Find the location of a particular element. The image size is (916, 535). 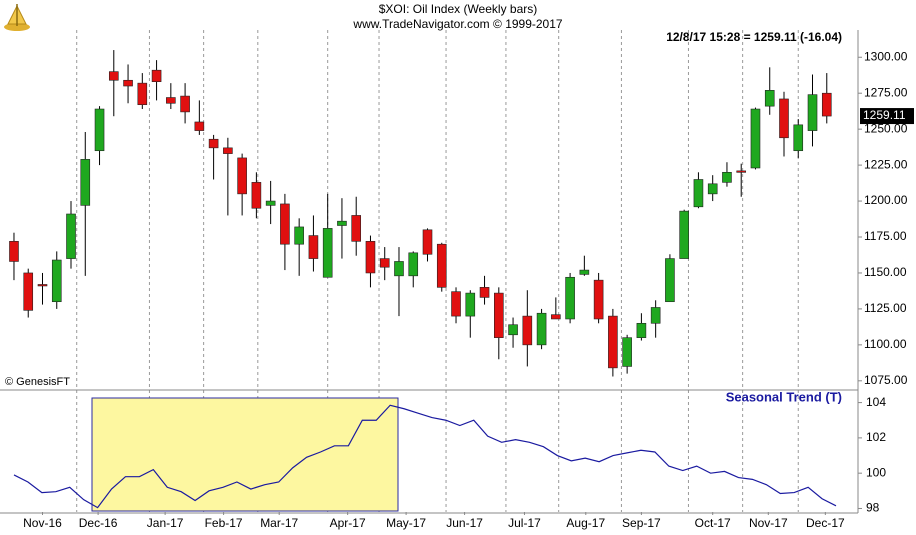

x-tick-label: Aug-17 is located at coordinates (585, 523).